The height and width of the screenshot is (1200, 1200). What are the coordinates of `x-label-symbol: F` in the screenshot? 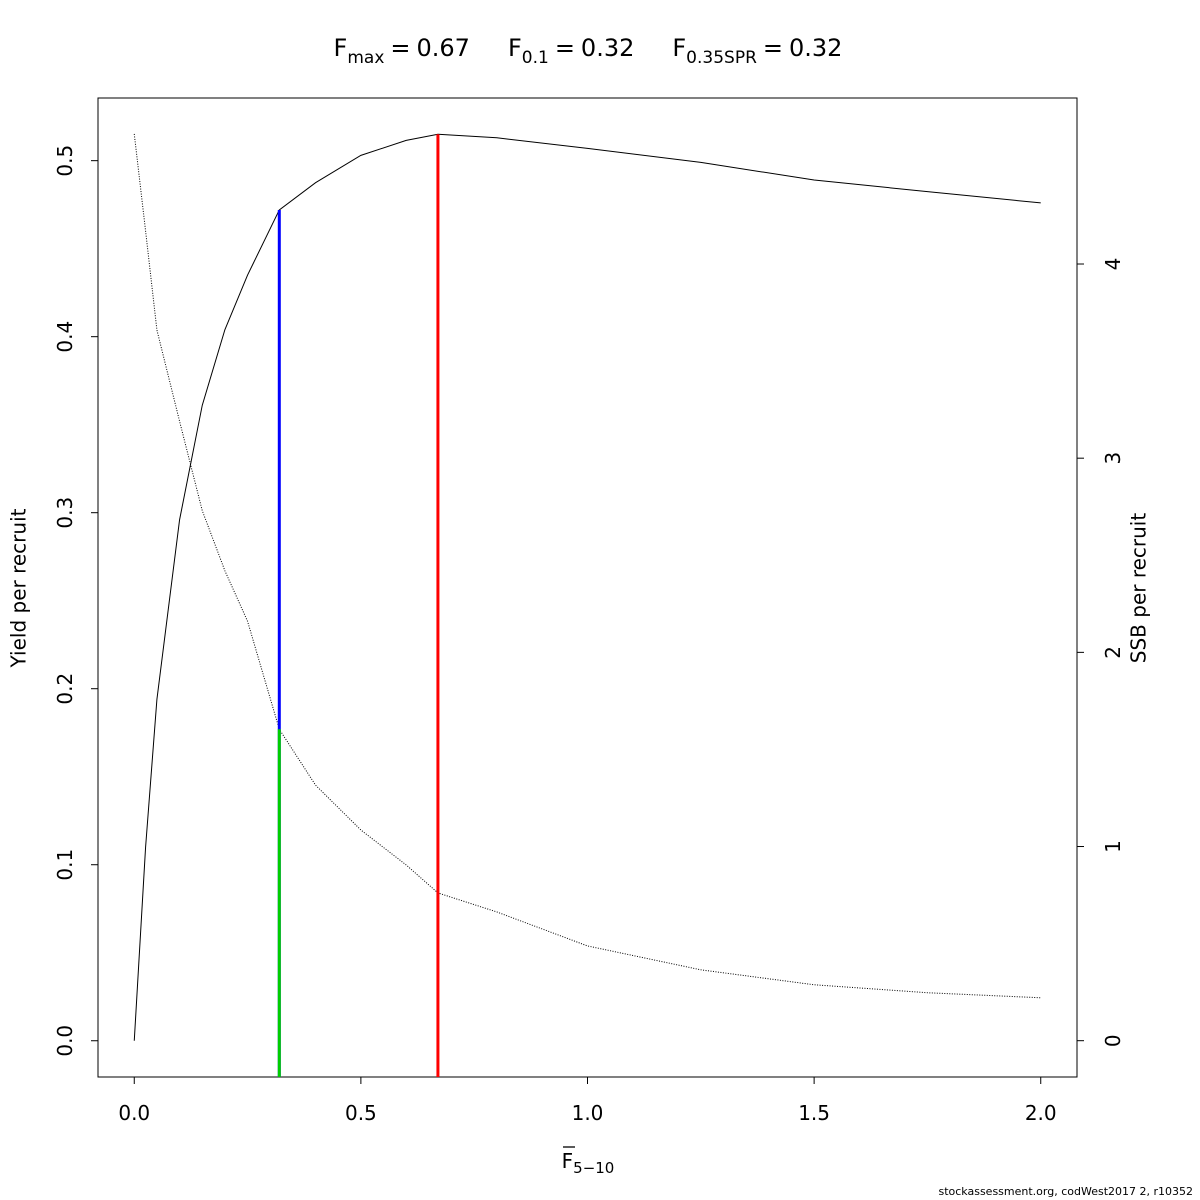 It's located at (568, 1161).